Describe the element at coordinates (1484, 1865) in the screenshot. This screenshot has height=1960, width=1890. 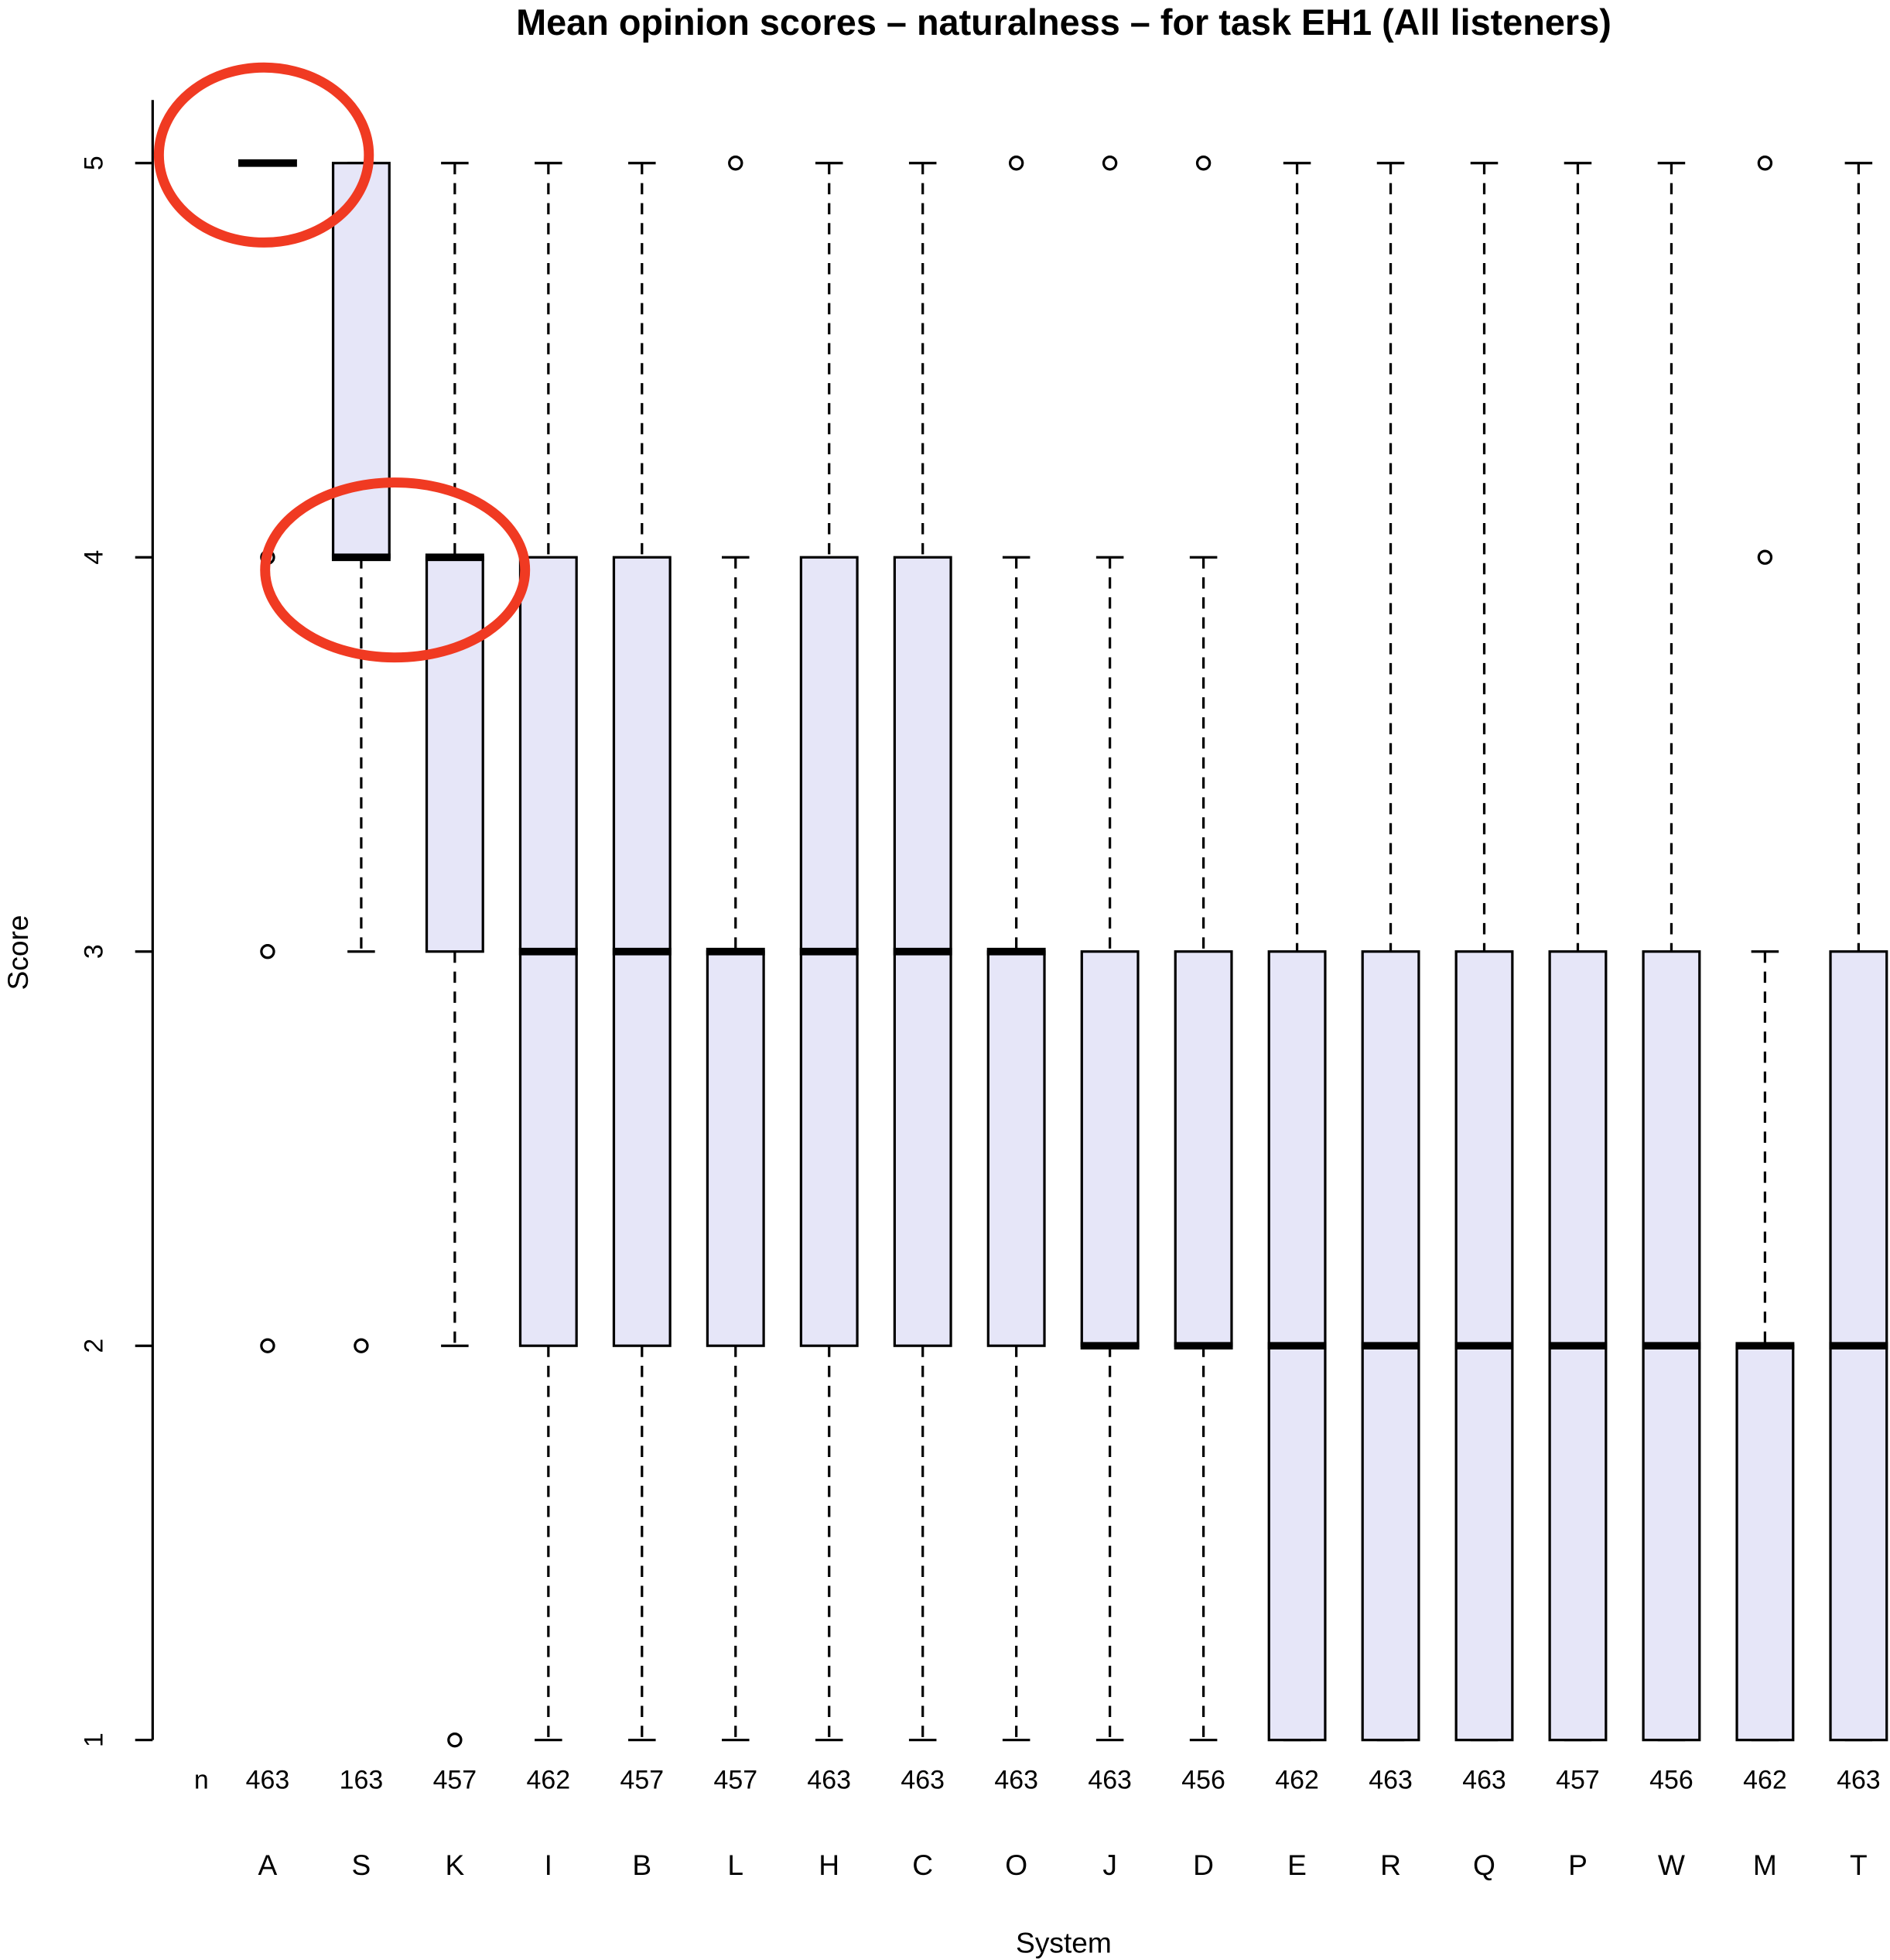
I see `x-tick-label: Q` at that location.